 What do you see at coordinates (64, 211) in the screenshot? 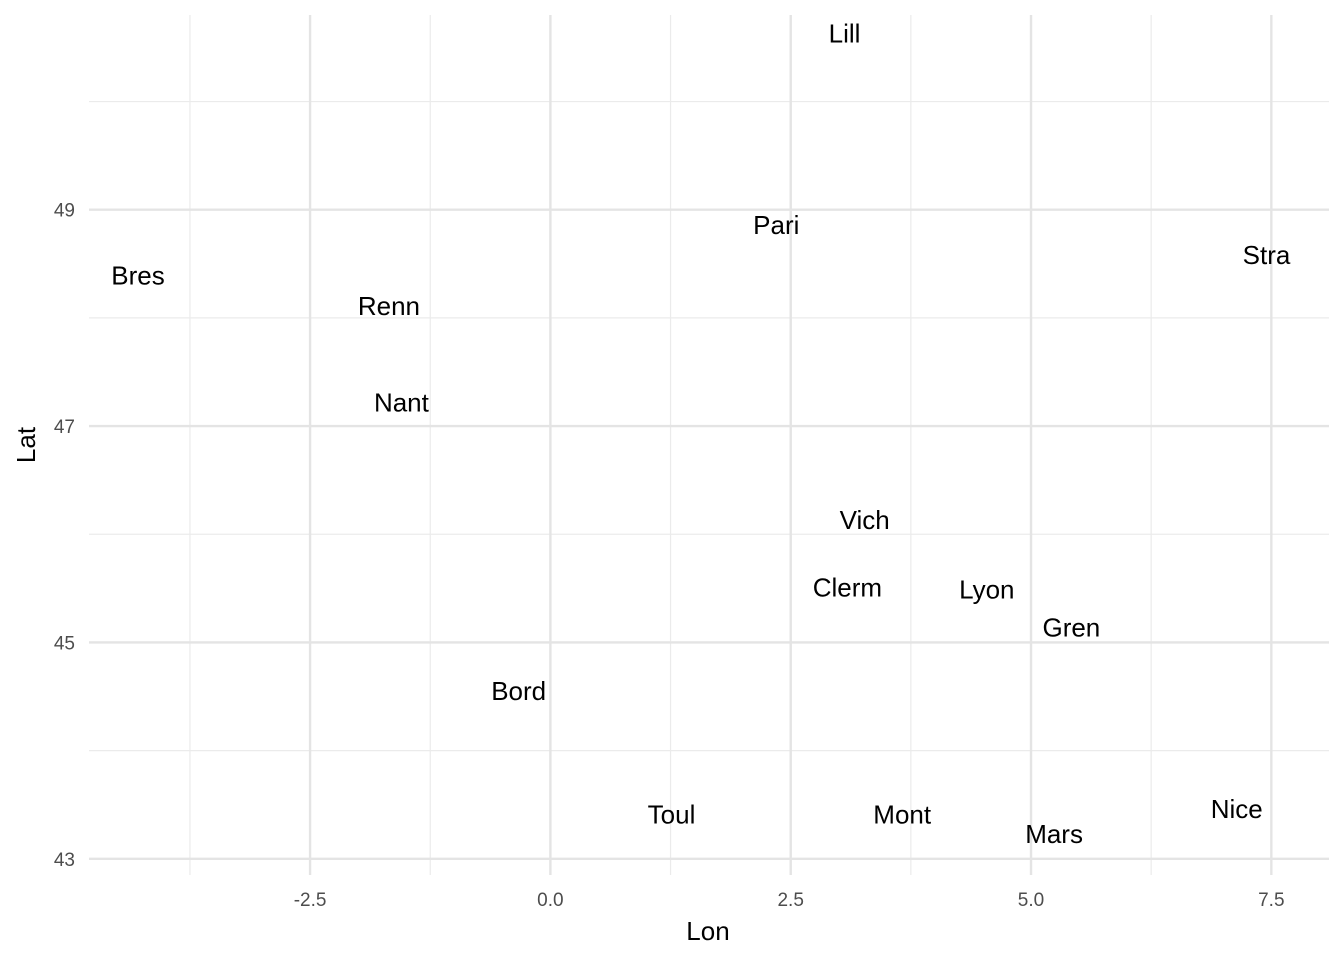
I see `y-tick-label: 49` at bounding box center [64, 211].